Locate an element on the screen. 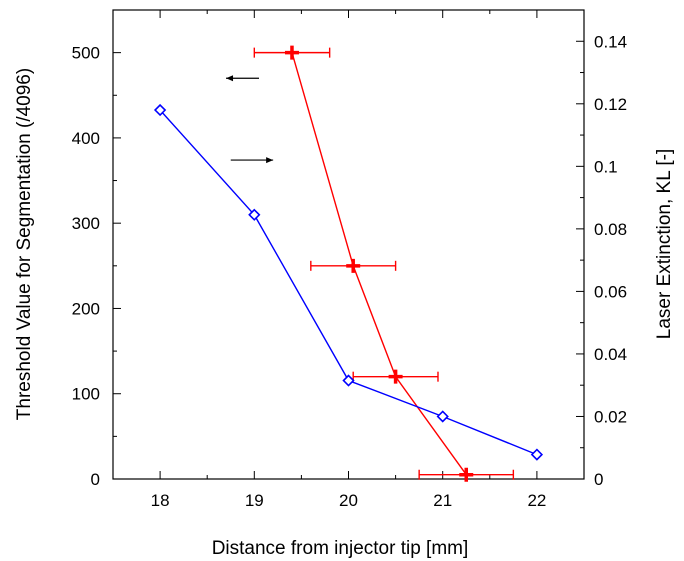 This screenshot has height=561, width=684. x-tick-label: 20 is located at coordinates (348, 500).